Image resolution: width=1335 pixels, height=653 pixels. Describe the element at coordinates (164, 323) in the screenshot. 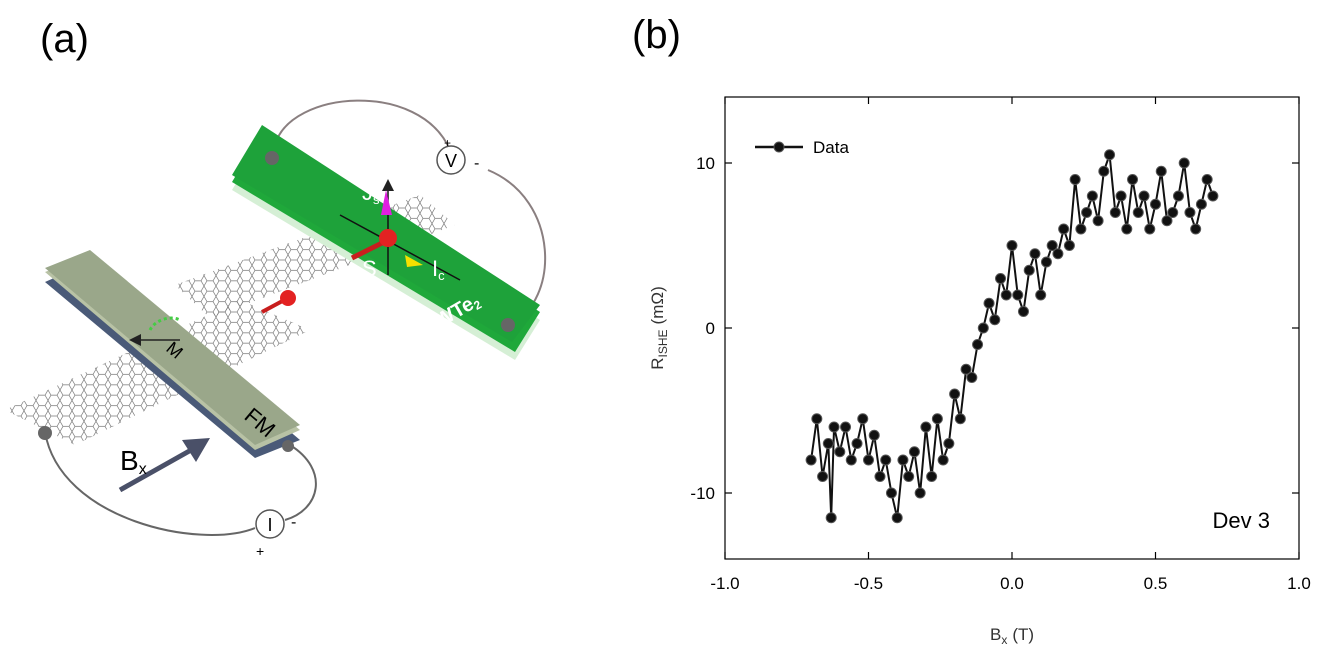

I see `precession` at that location.